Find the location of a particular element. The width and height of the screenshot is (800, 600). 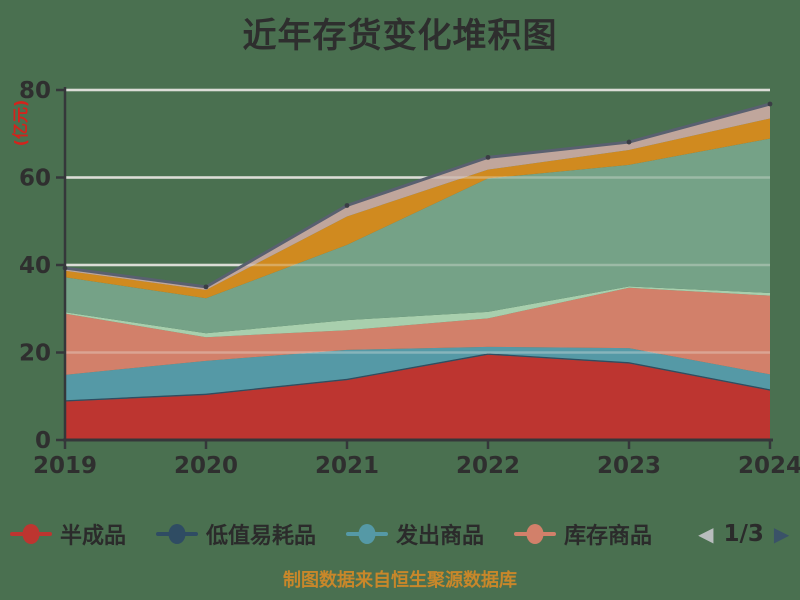

legend-item-dizhiyihaopin: 低值易耗品 is located at coordinates (236, 534).